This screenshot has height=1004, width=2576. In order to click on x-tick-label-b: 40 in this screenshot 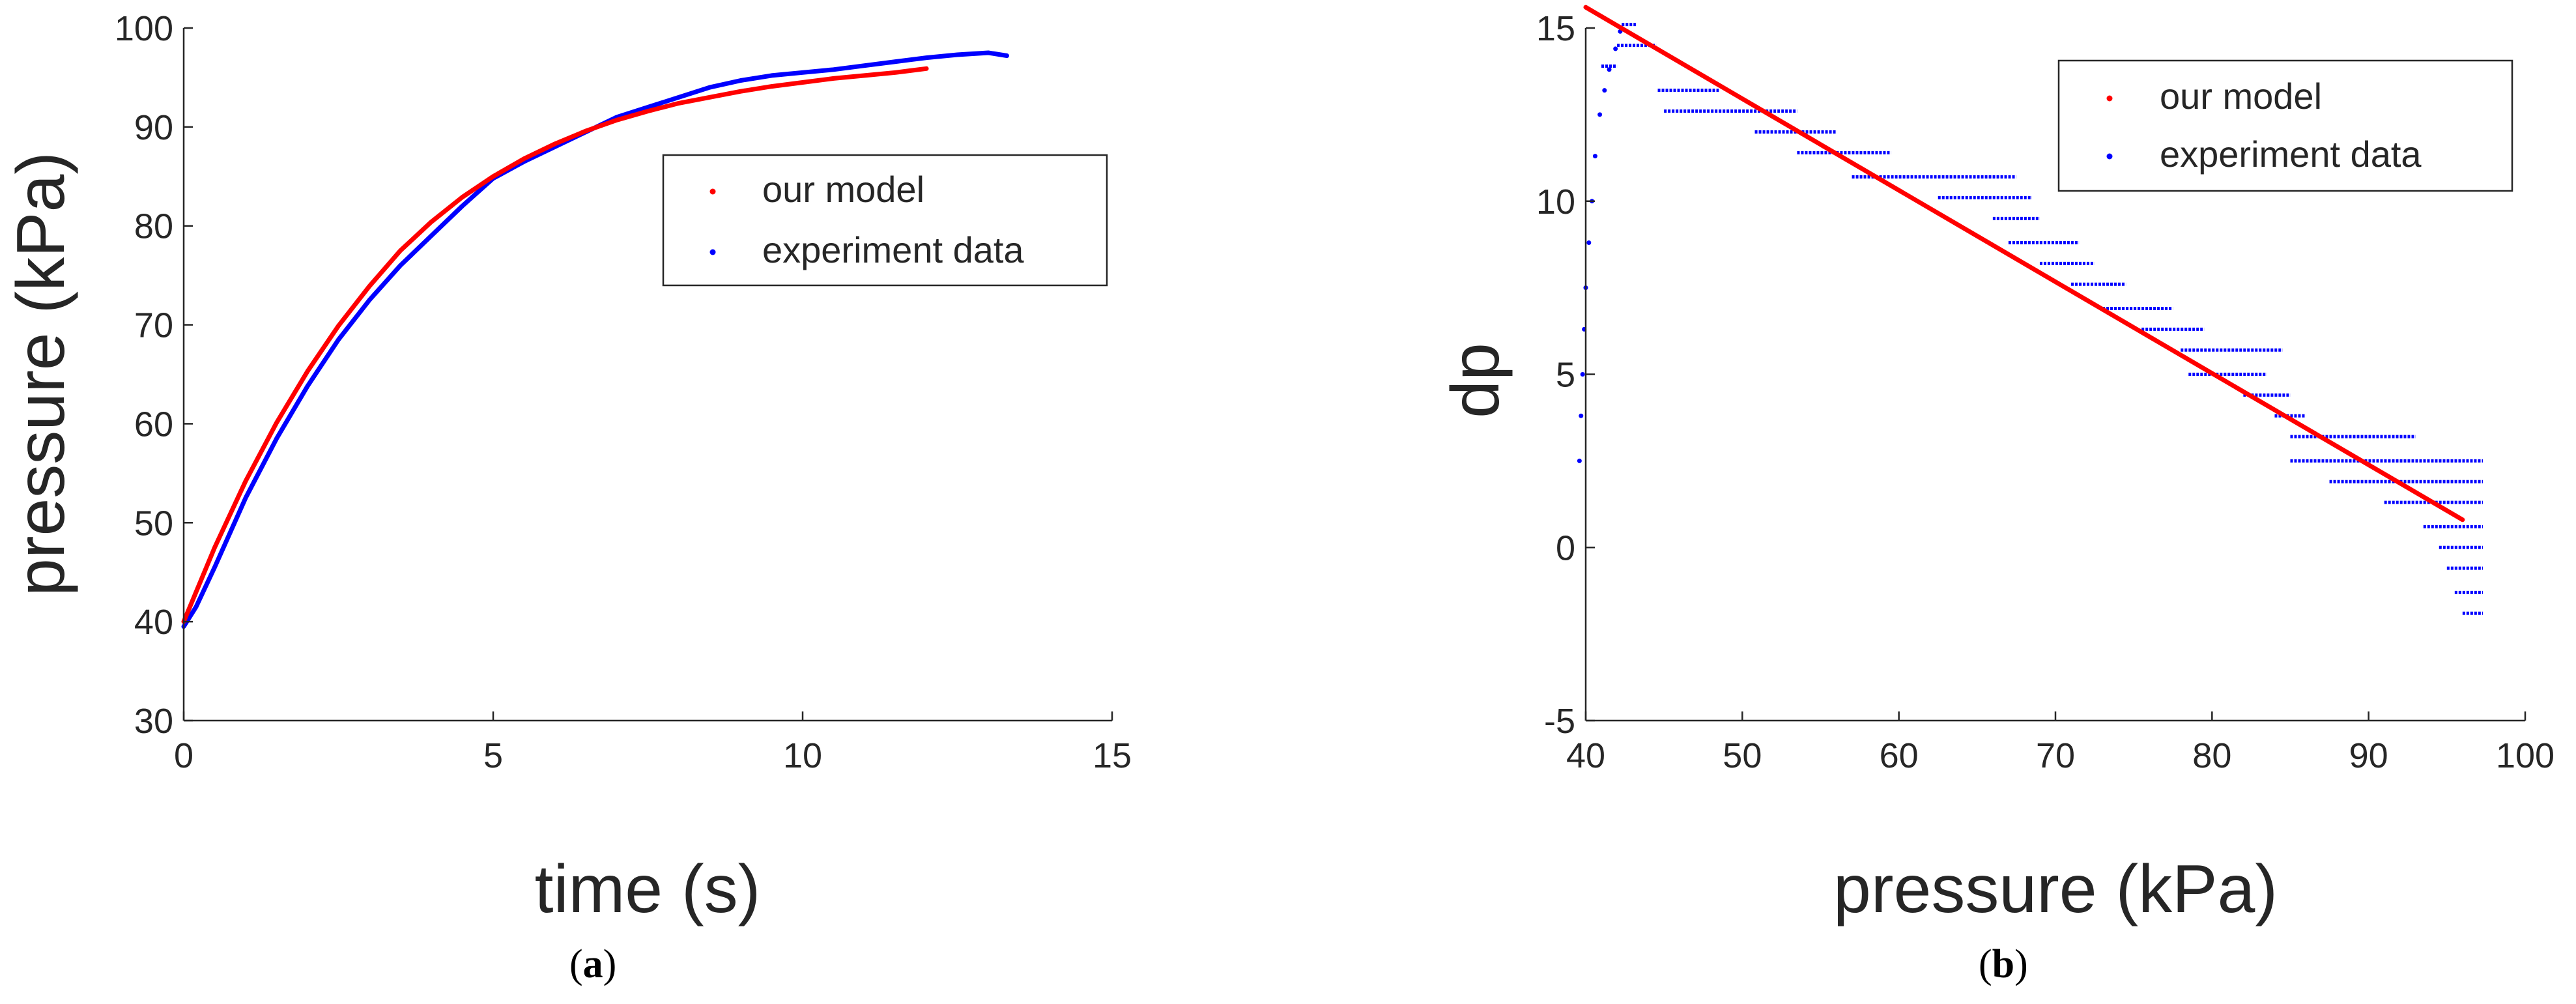, I will do `click(1585, 756)`.